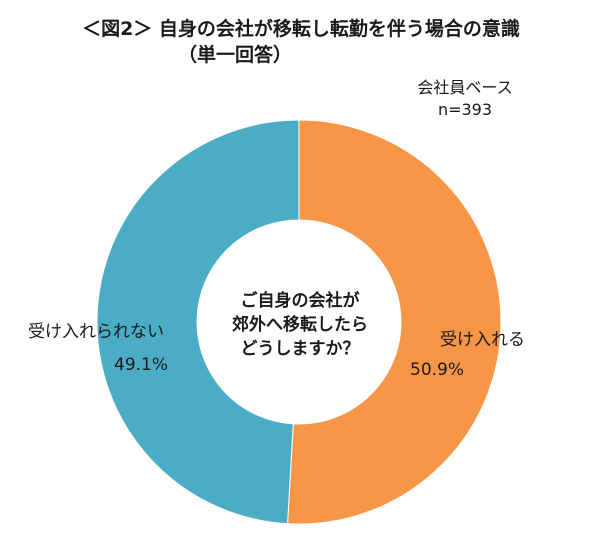 Image resolution: width=590 pixels, height=549 pixels. What do you see at coordinates (234, 55) in the screenshot?
I see `chart-subtitle: （単一回答）` at bounding box center [234, 55].